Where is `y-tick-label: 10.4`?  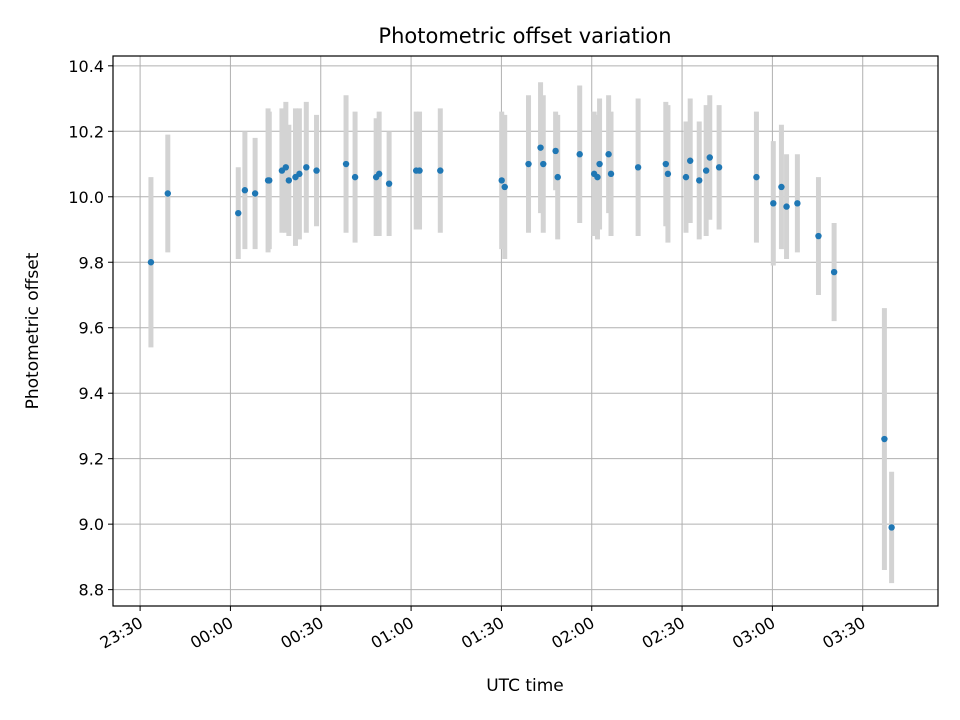 y-tick-label: 10.4 is located at coordinates (86, 66).